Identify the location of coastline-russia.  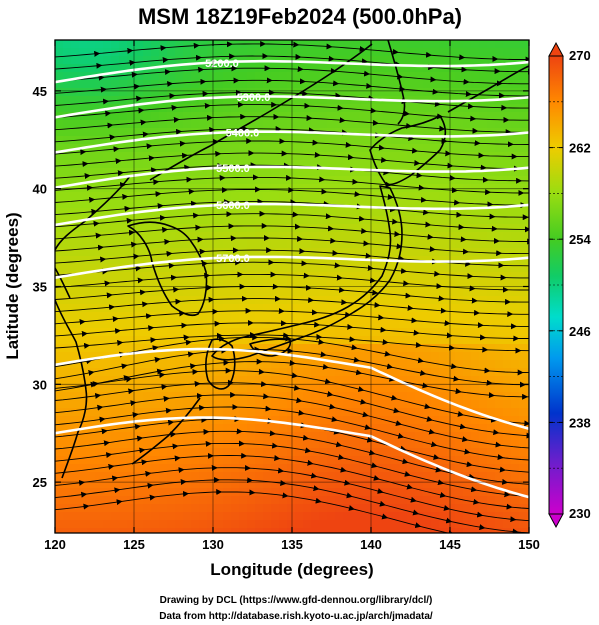
(261, 112).